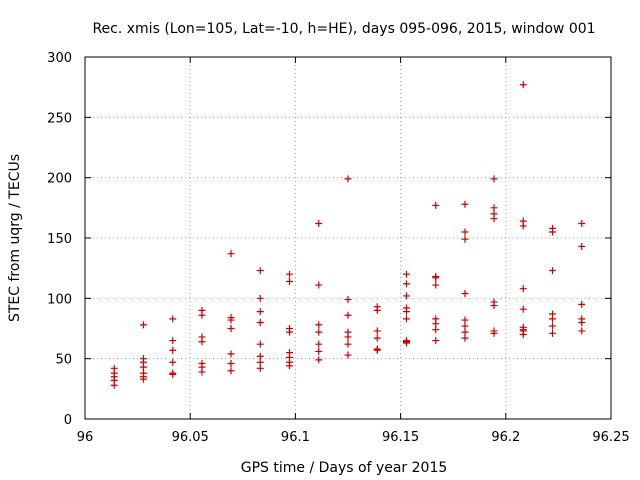 The image size is (640, 480). I want to click on y-tick-label: 50, so click(63, 360).